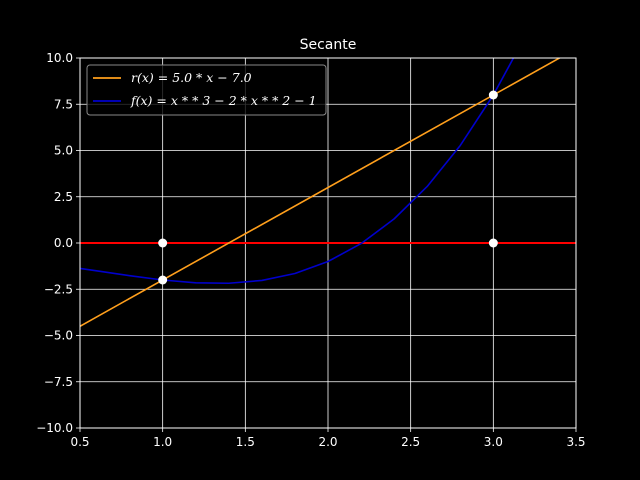  I want to click on legend-label-f: f(x) = x * * 3 − 2 * x * * 2 − 1, so click(223, 100).